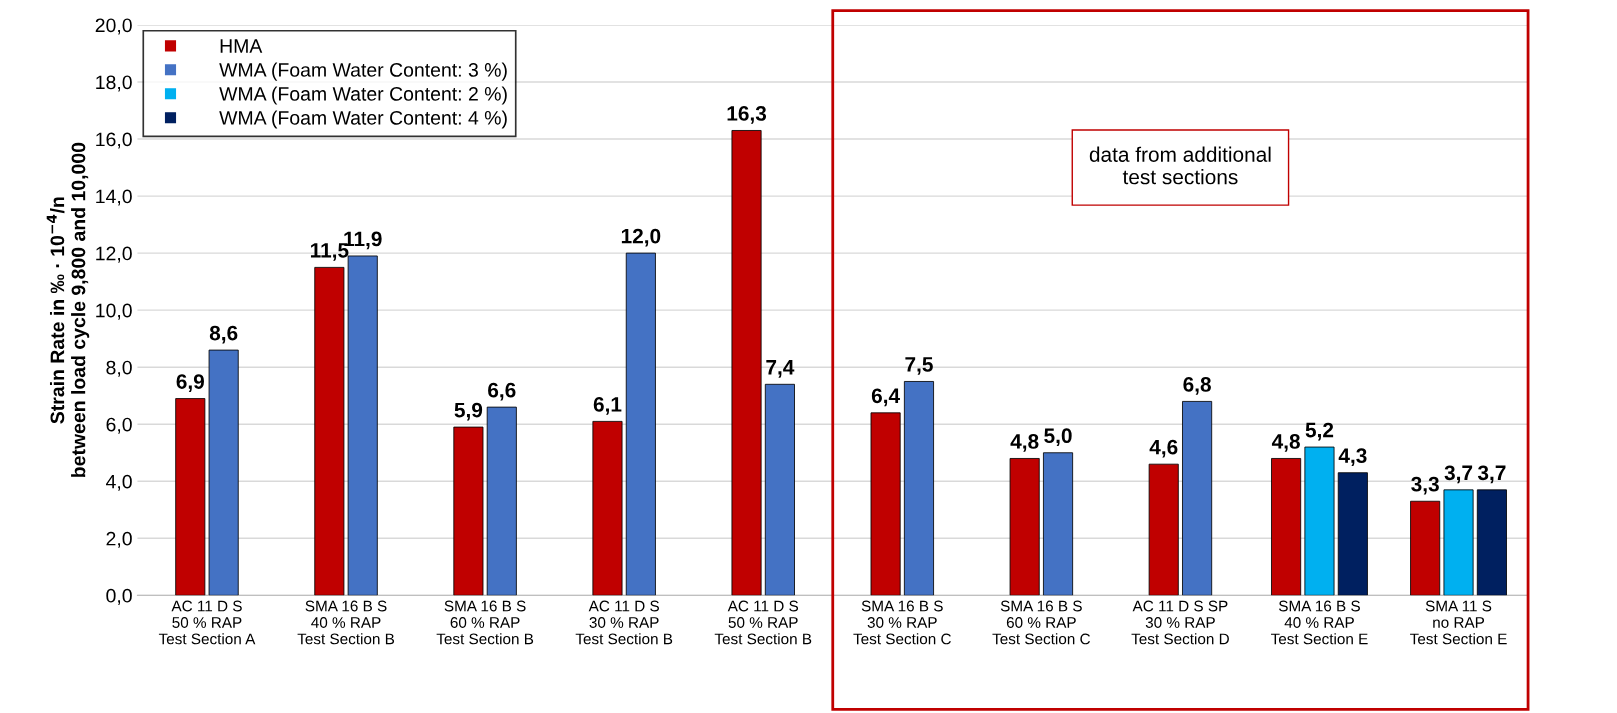  I want to click on y-axis-title: Strain Rate in ‰ · 10$^{−4}$/n between load cycle 9,800 and 10,000, so click(68, 309).